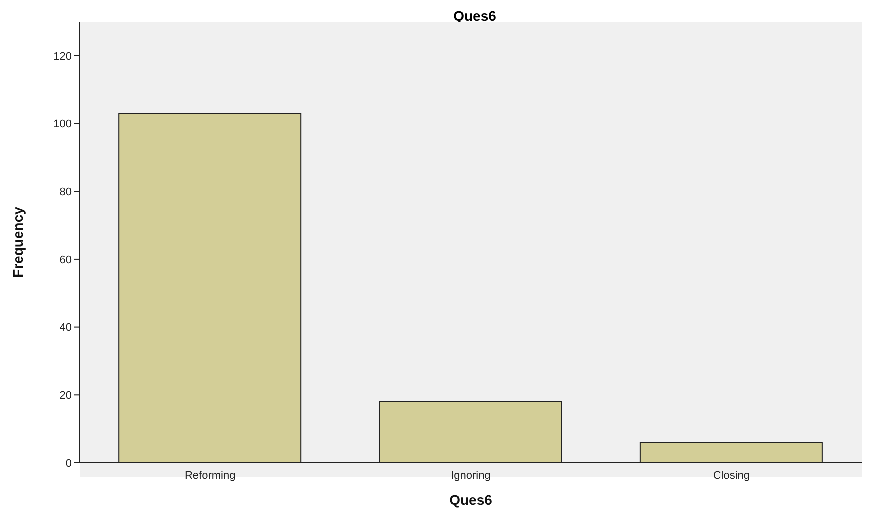  What do you see at coordinates (66, 396) in the screenshot?
I see `y-tick-label: 20` at bounding box center [66, 396].